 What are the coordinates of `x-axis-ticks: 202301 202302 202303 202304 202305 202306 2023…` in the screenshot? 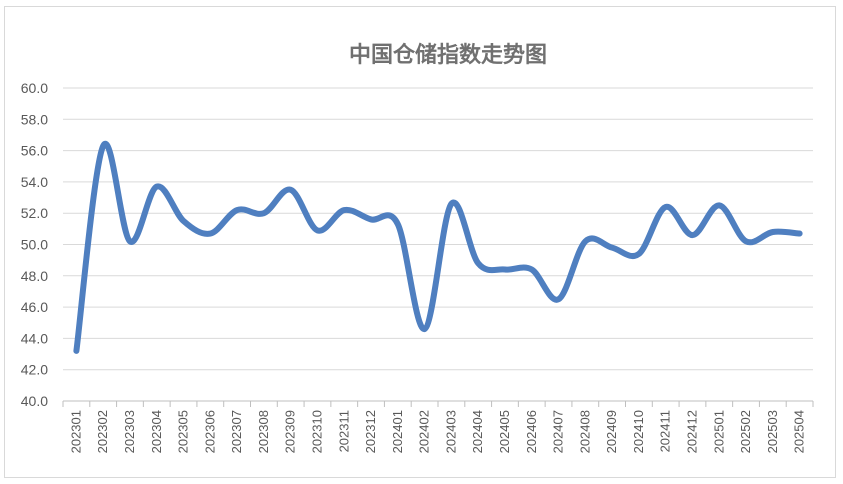 It's located at (437, 431).